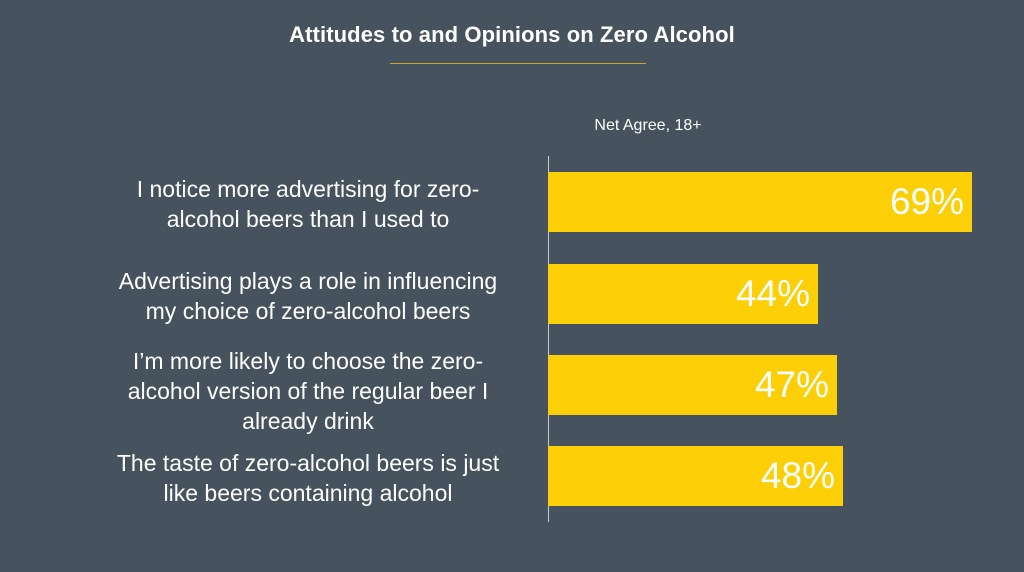 The width and height of the screenshot is (1024, 572). What do you see at coordinates (548, 339) in the screenshot?
I see `category-axis-line` at bounding box center [548, 339].